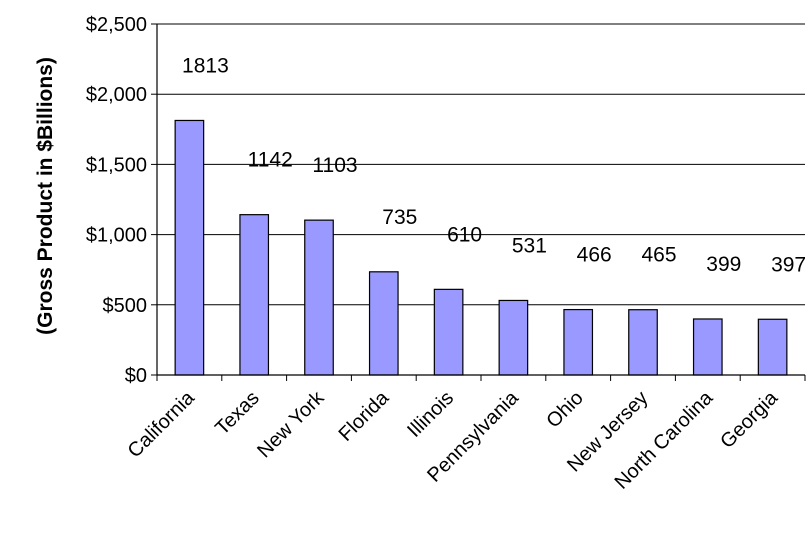 Image resolution: width=809 pixels, height=533 pixels. What do you see at coordinates (291, 424) in the screenshot?
I see `category-label: New York` at bounding box center [291, 424].